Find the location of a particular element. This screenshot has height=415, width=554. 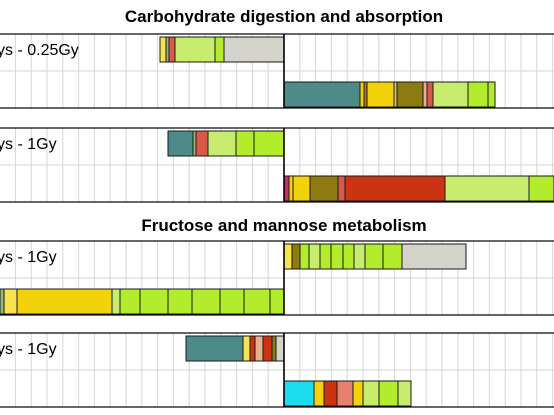

section-title-fructose: Fructose and mannose metabolism is located at coordinates (283, 225).